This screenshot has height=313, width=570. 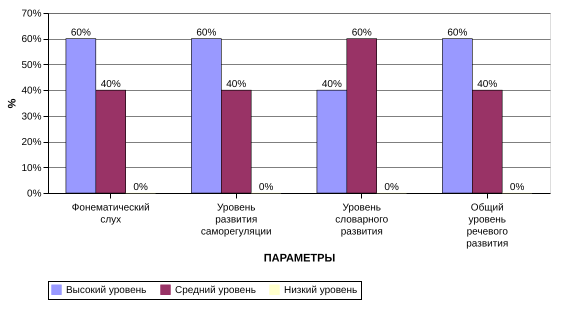 What do you see at coordinates (34, 194) in the screenshot?
I see `y-tick-label: 0%` at bounding box center [34, 194].